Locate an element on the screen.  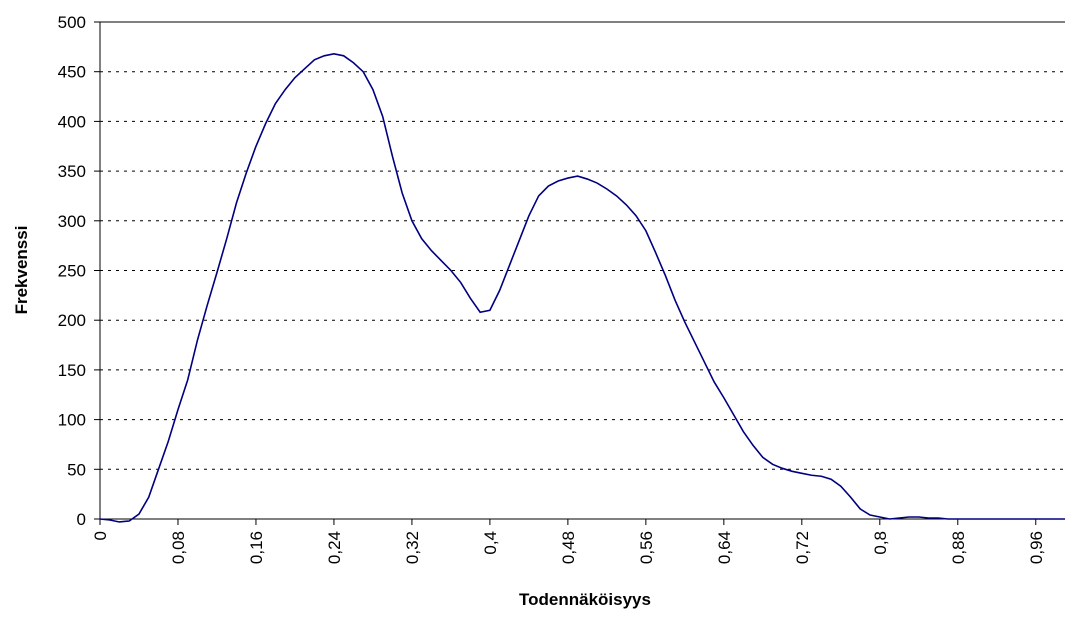
x-tick-label: 0,32 is located at coordinates (412, 547).